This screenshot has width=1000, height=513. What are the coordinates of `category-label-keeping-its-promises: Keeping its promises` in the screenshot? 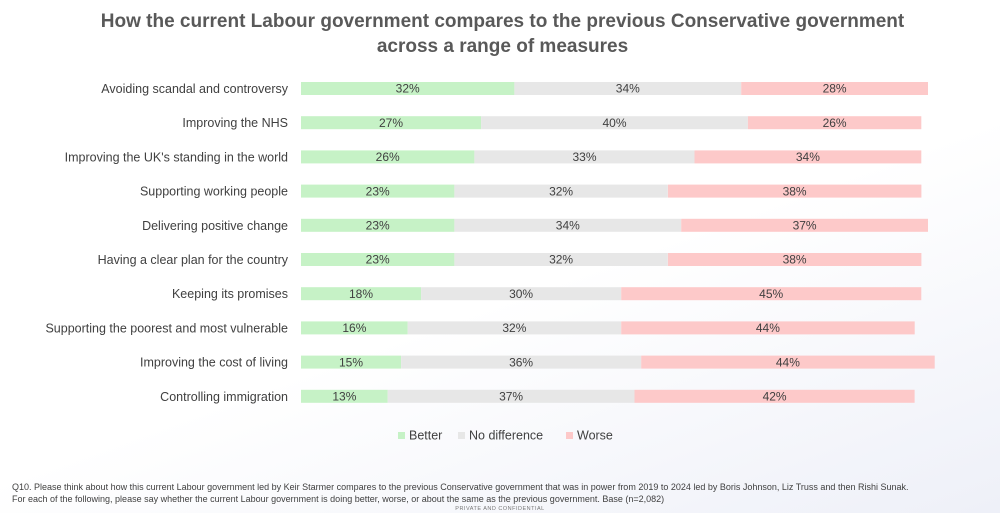 It's located at (230, 294).